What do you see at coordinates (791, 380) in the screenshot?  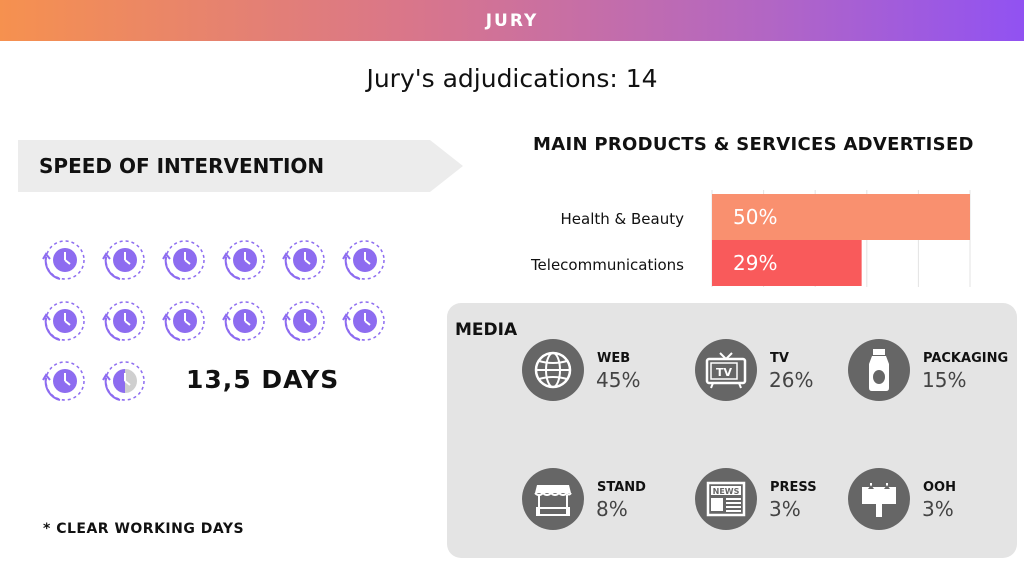 I see `media-value-tv: 26%` at bounding box center [791, 380].